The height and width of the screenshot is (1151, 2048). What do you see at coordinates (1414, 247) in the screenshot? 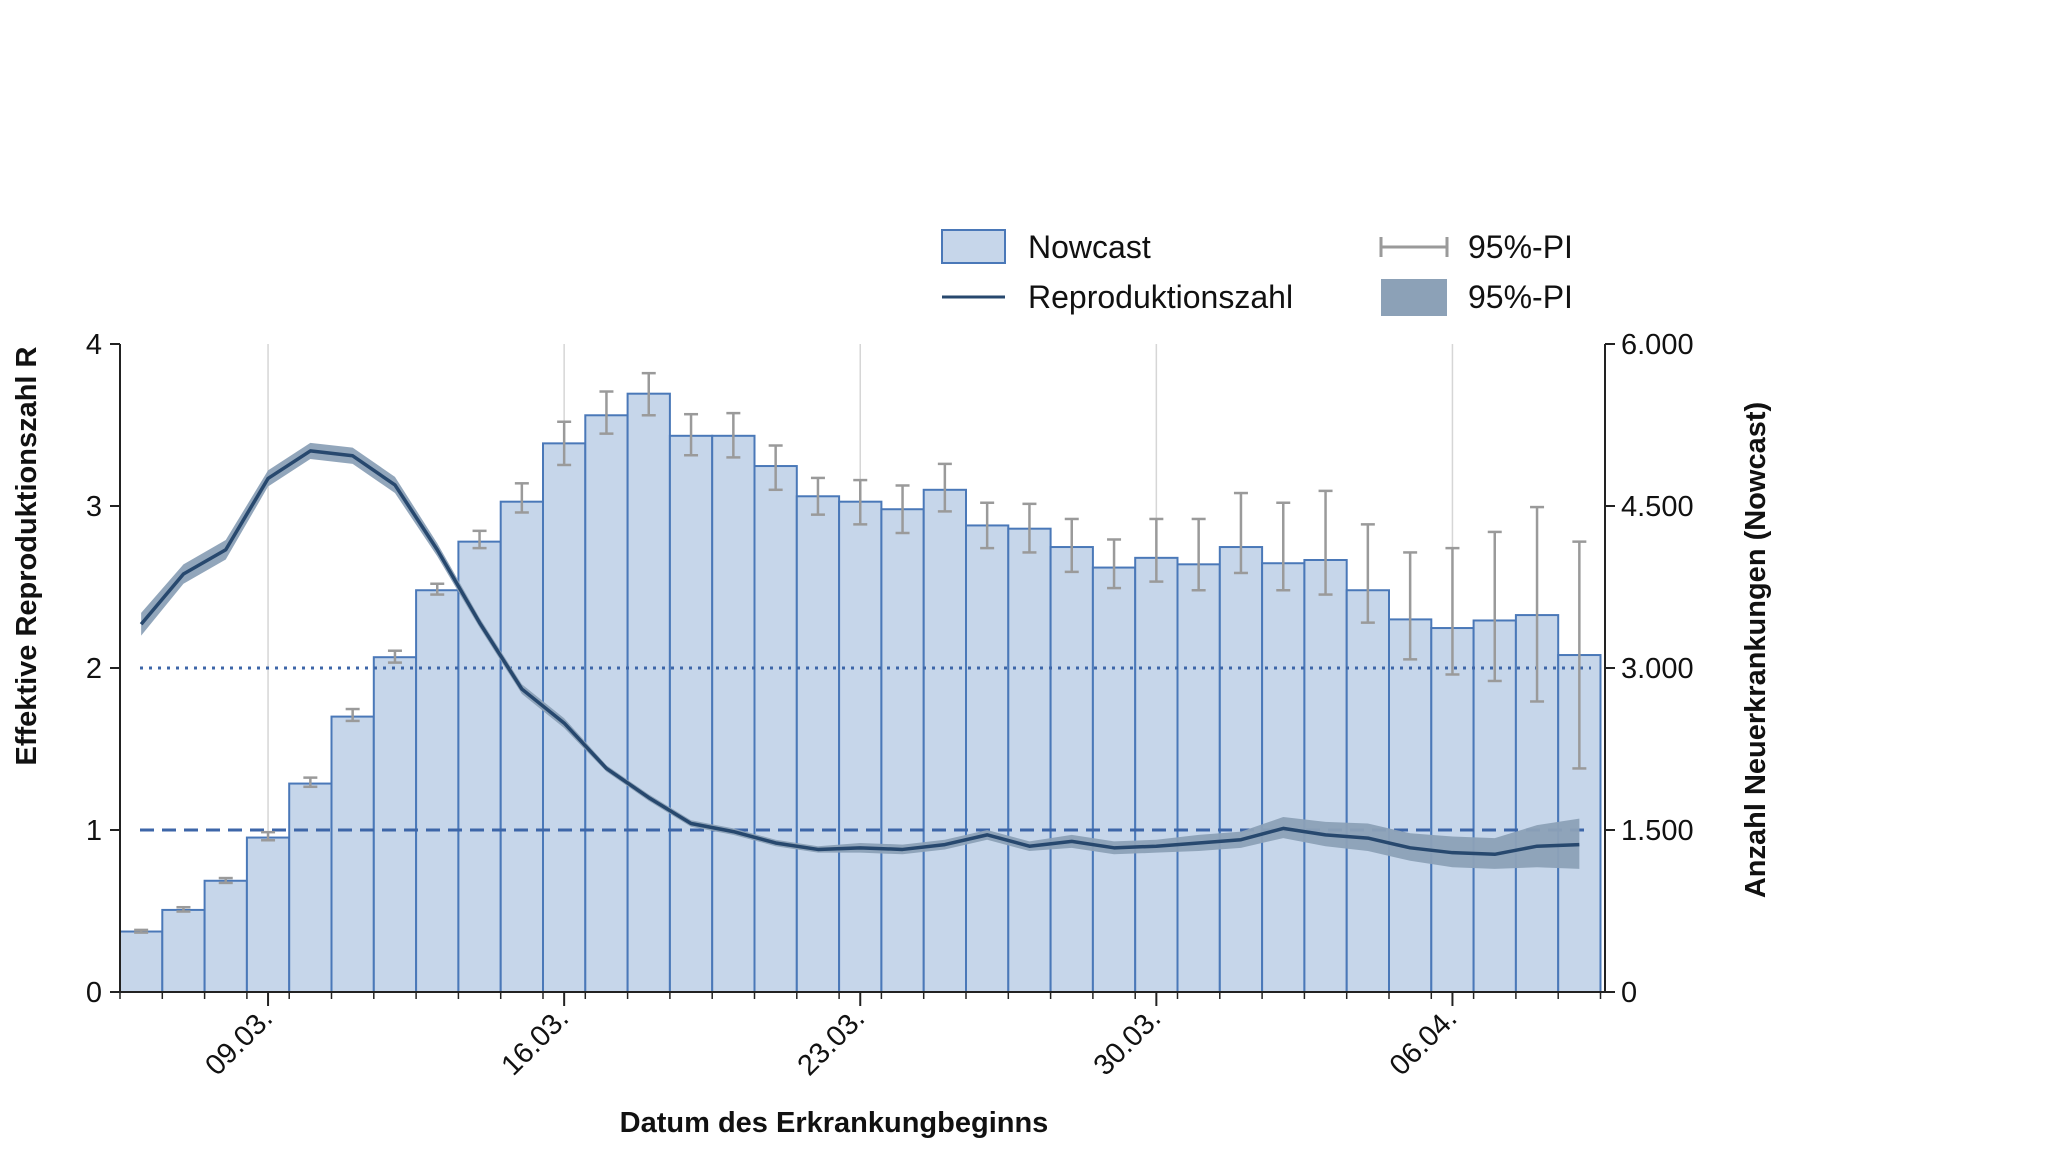
I see `legend-swatch-pi-bars` at bounding box center [1414, 247].